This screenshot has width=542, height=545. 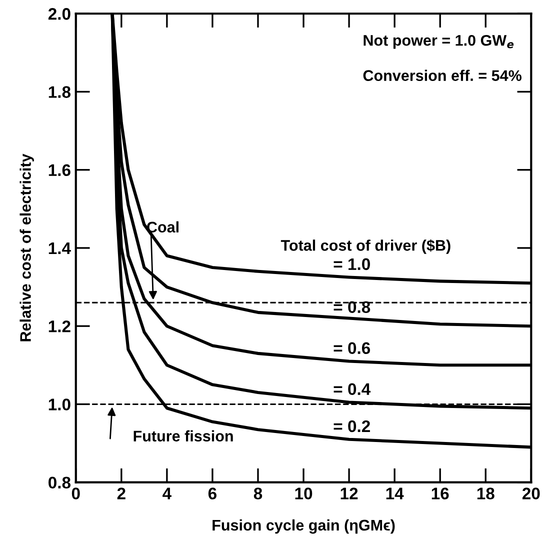 What do you see at coordinates (59, 482) in the screenshot?
I see `y-tick-label: 0.8` at bounding box center [59, 482].